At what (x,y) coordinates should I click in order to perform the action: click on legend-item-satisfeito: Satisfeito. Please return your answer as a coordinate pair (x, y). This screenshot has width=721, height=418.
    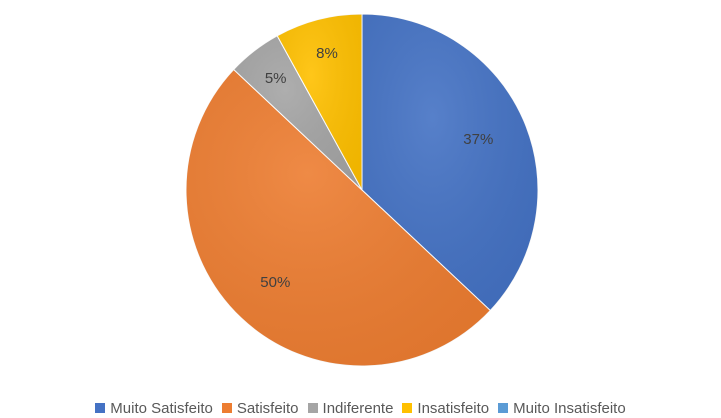
    Looking at the image, I should click on (260, 408).